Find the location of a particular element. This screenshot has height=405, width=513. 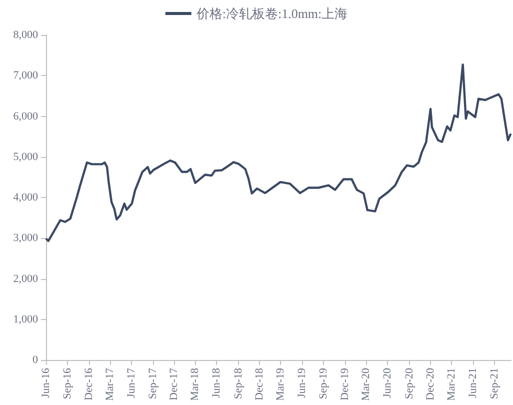

legend-label: 价格:冷轧板卷:1.0mm:上海 is located at coordinates (271, 13).